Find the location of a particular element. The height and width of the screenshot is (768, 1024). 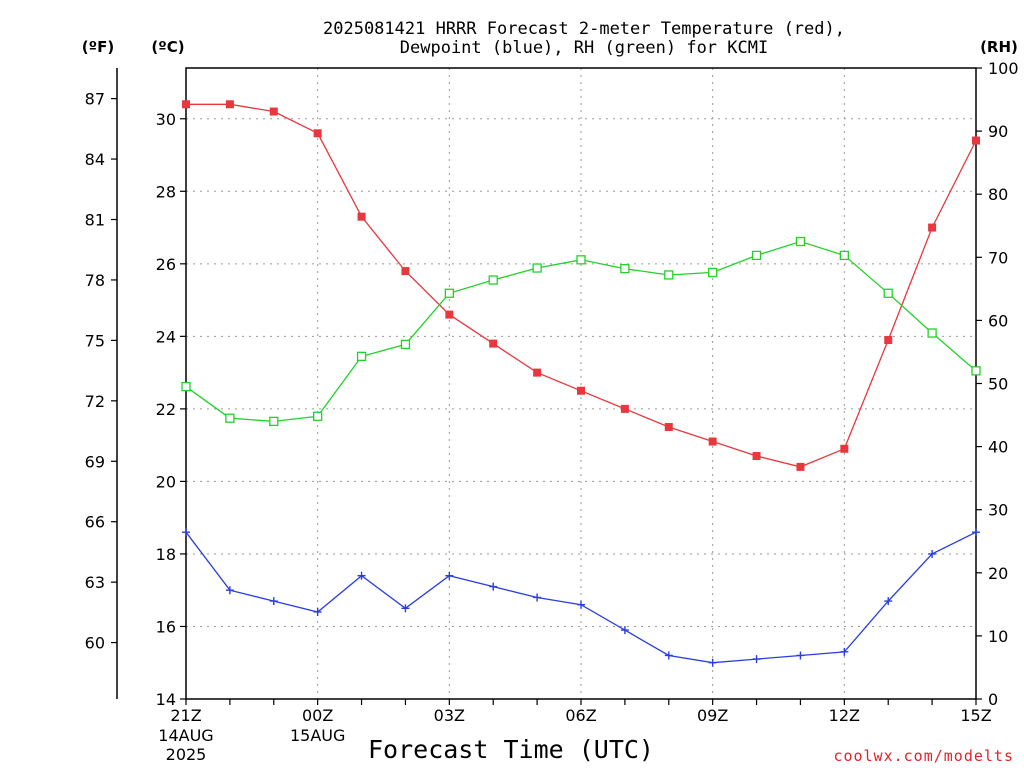

celsius-tick-label: 22 is located at coordinates (166, 409).